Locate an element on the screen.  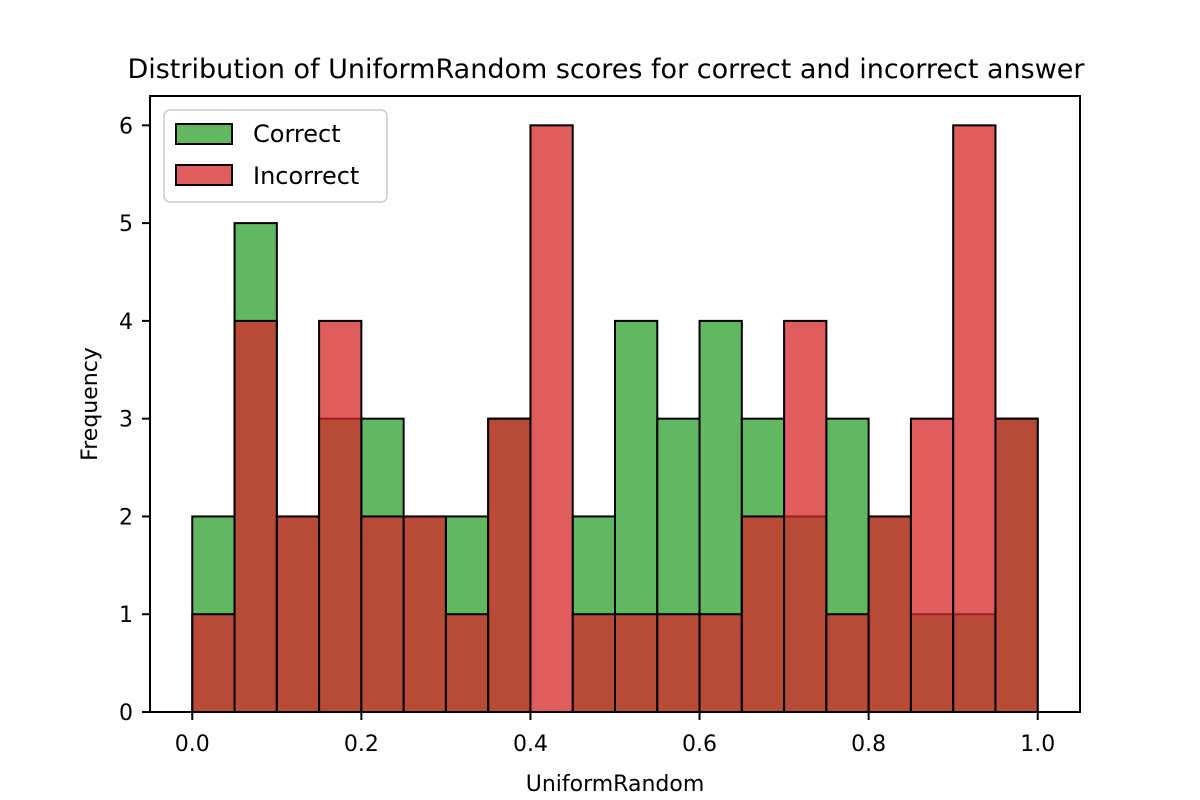
legend-label-incorrect: Incorrect is located at coordinates (306, 176).